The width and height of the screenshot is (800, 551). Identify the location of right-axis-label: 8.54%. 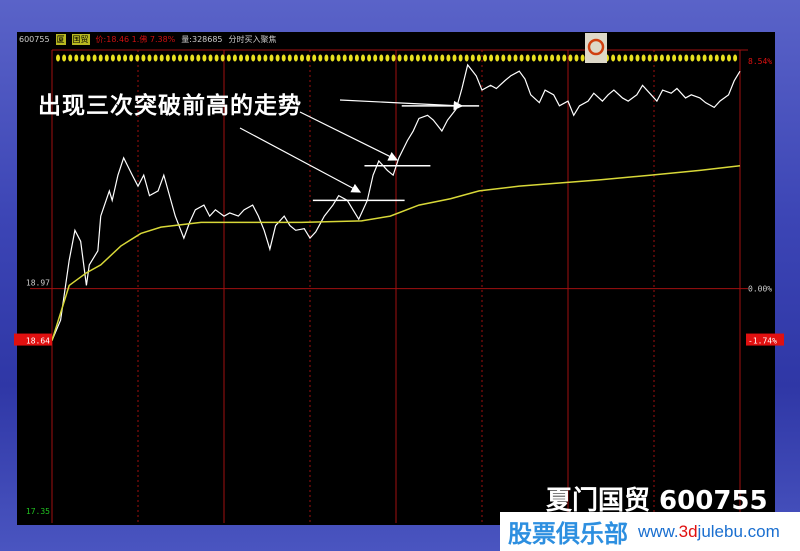
(760, 61).